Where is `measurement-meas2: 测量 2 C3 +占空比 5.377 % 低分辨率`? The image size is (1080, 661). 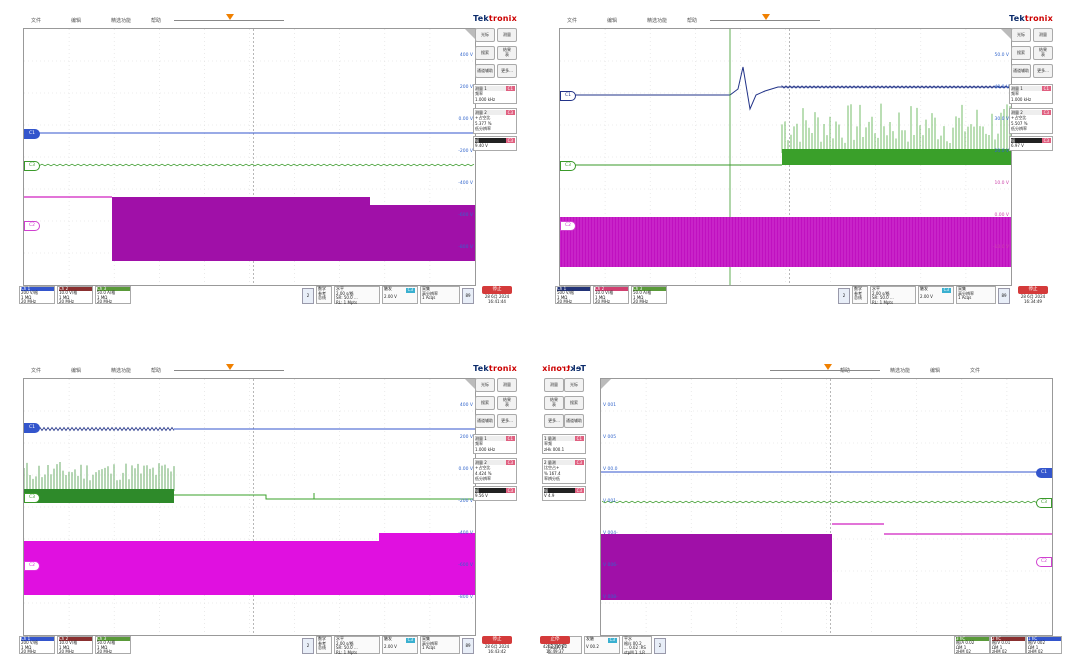 measurement-meas2: 测量 2 C3 +占空比 5.377 % 低分辨率 is located at coordinates (495, 121).